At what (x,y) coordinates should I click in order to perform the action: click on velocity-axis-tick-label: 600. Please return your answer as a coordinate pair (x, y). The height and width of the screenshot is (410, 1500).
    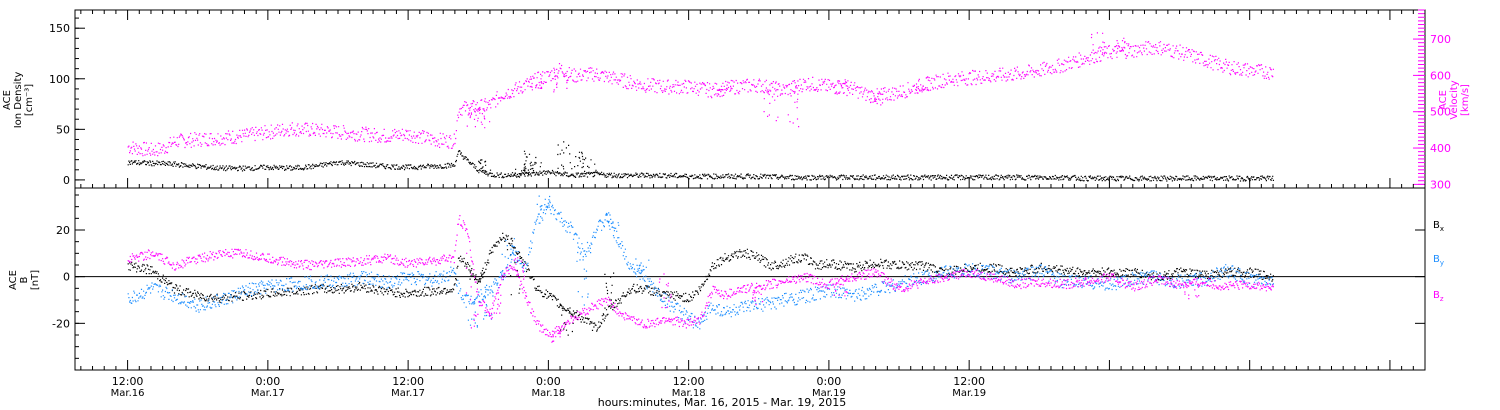
    Looking at the image, I should click on (1440, 75).